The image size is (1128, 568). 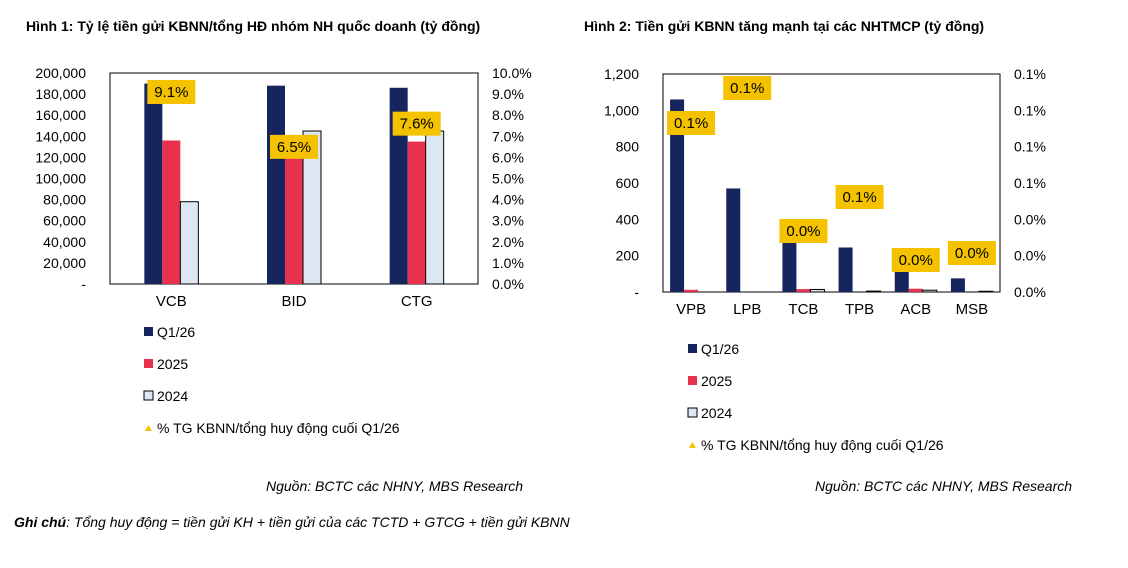 I want to click on chart1-y-tick: 80,000, so click(x=64, y=200).